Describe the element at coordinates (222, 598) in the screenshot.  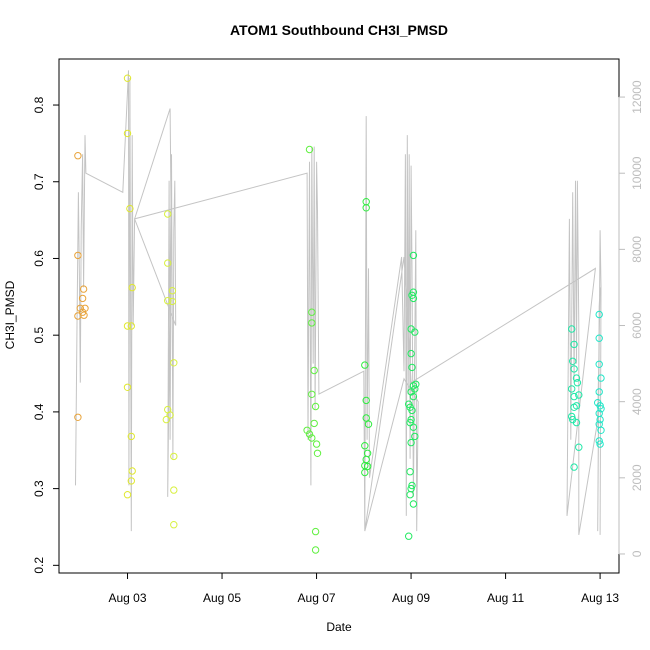
I see `x-tick-label-1: Aug 05` at that location.